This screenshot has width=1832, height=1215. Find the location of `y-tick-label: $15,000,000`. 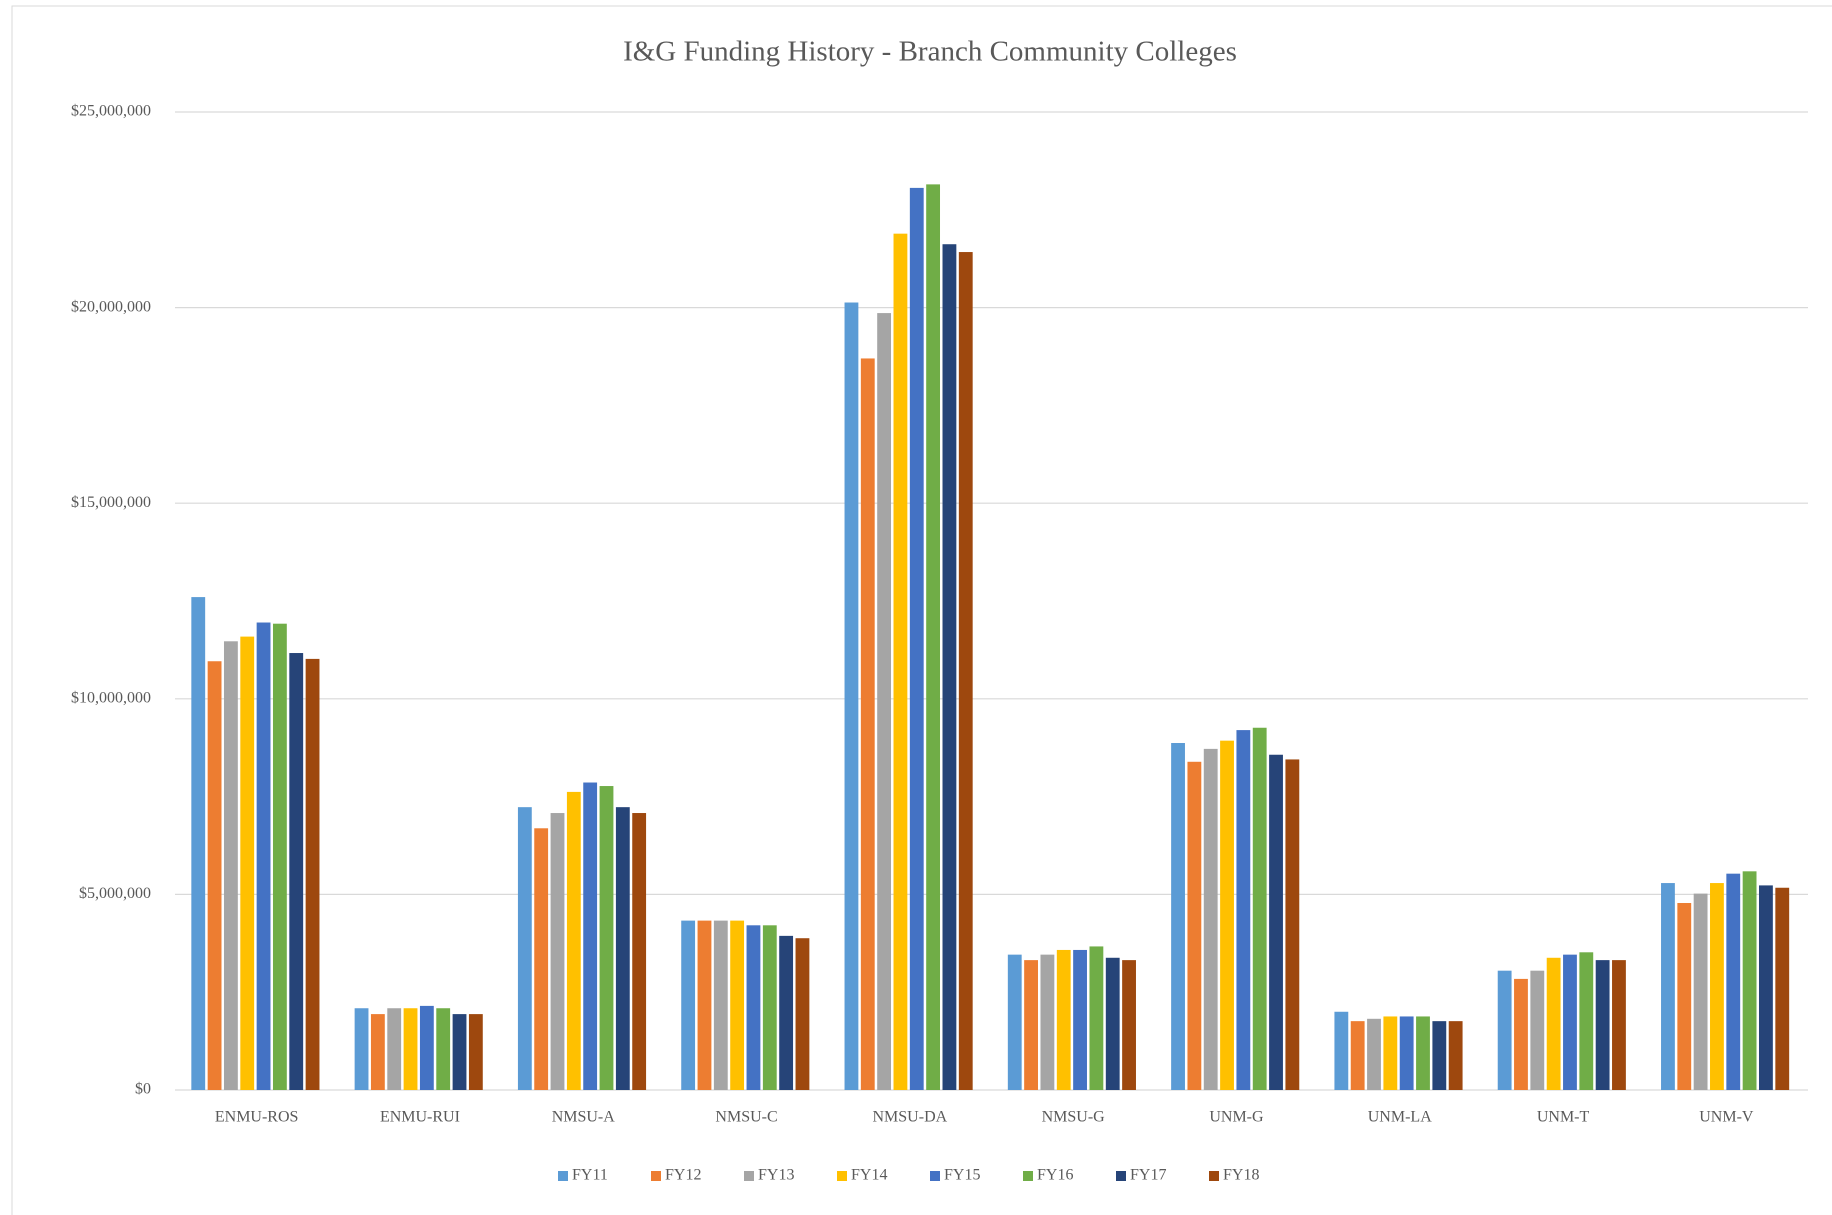

y-tick-label: $15,000,000 is located at coordinates (111, 502).